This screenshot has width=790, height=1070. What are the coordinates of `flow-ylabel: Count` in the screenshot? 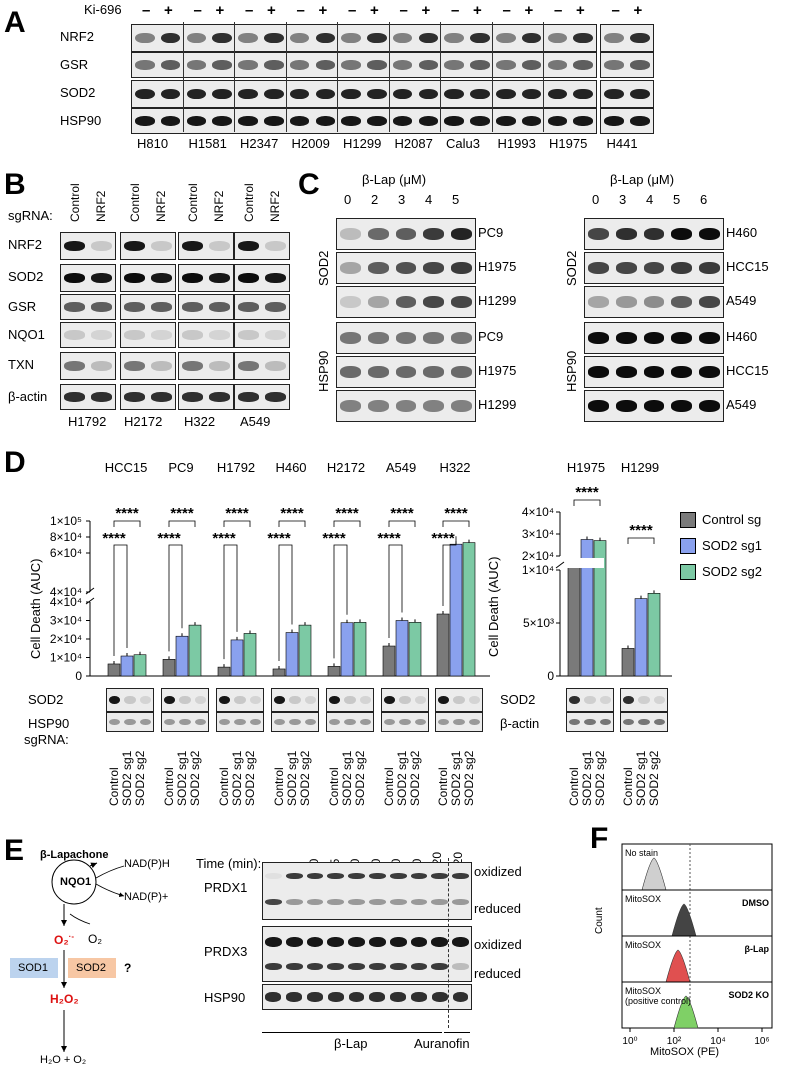 It's located at (599, 920).